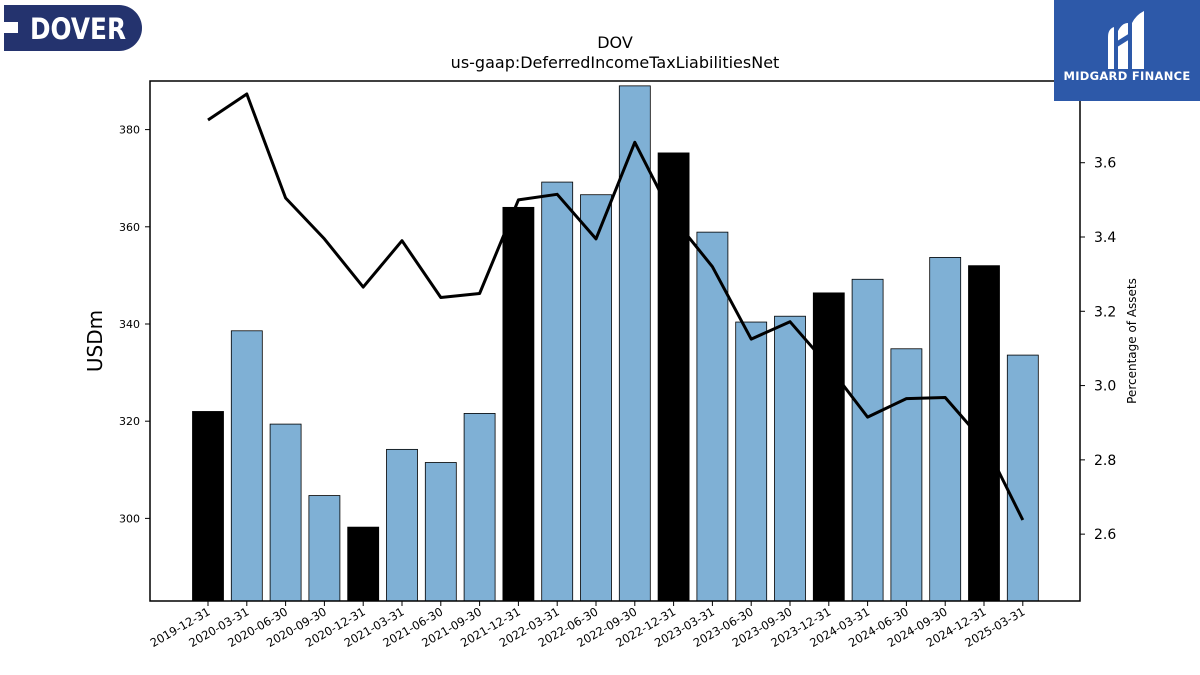  I want to click on midgard-finance-logo: MIDGARD FINANCE, so click(1127, 50).